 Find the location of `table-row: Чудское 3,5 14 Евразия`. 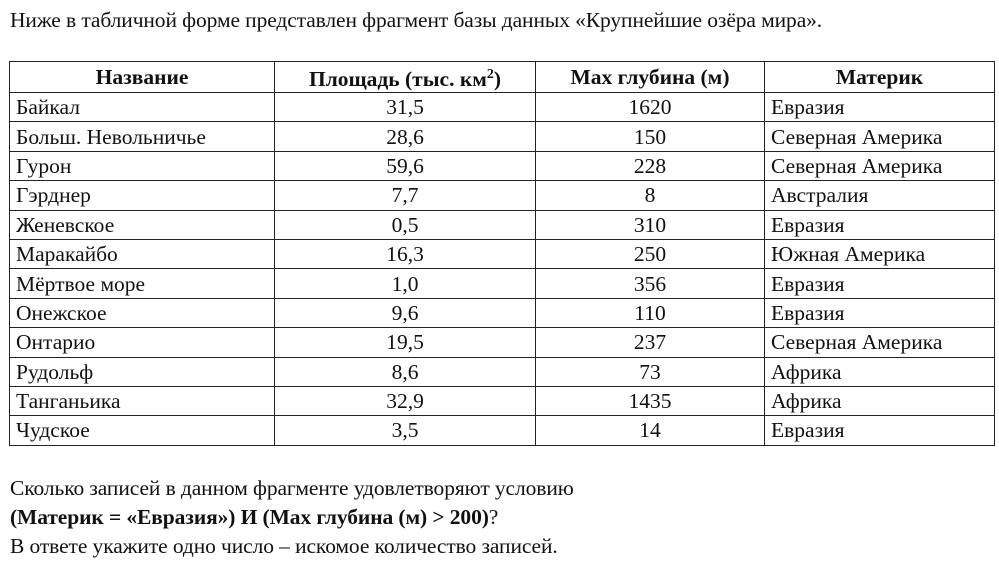

table-row: Чудское 3,5 14 Евразия is located at coordinates (502, 430).